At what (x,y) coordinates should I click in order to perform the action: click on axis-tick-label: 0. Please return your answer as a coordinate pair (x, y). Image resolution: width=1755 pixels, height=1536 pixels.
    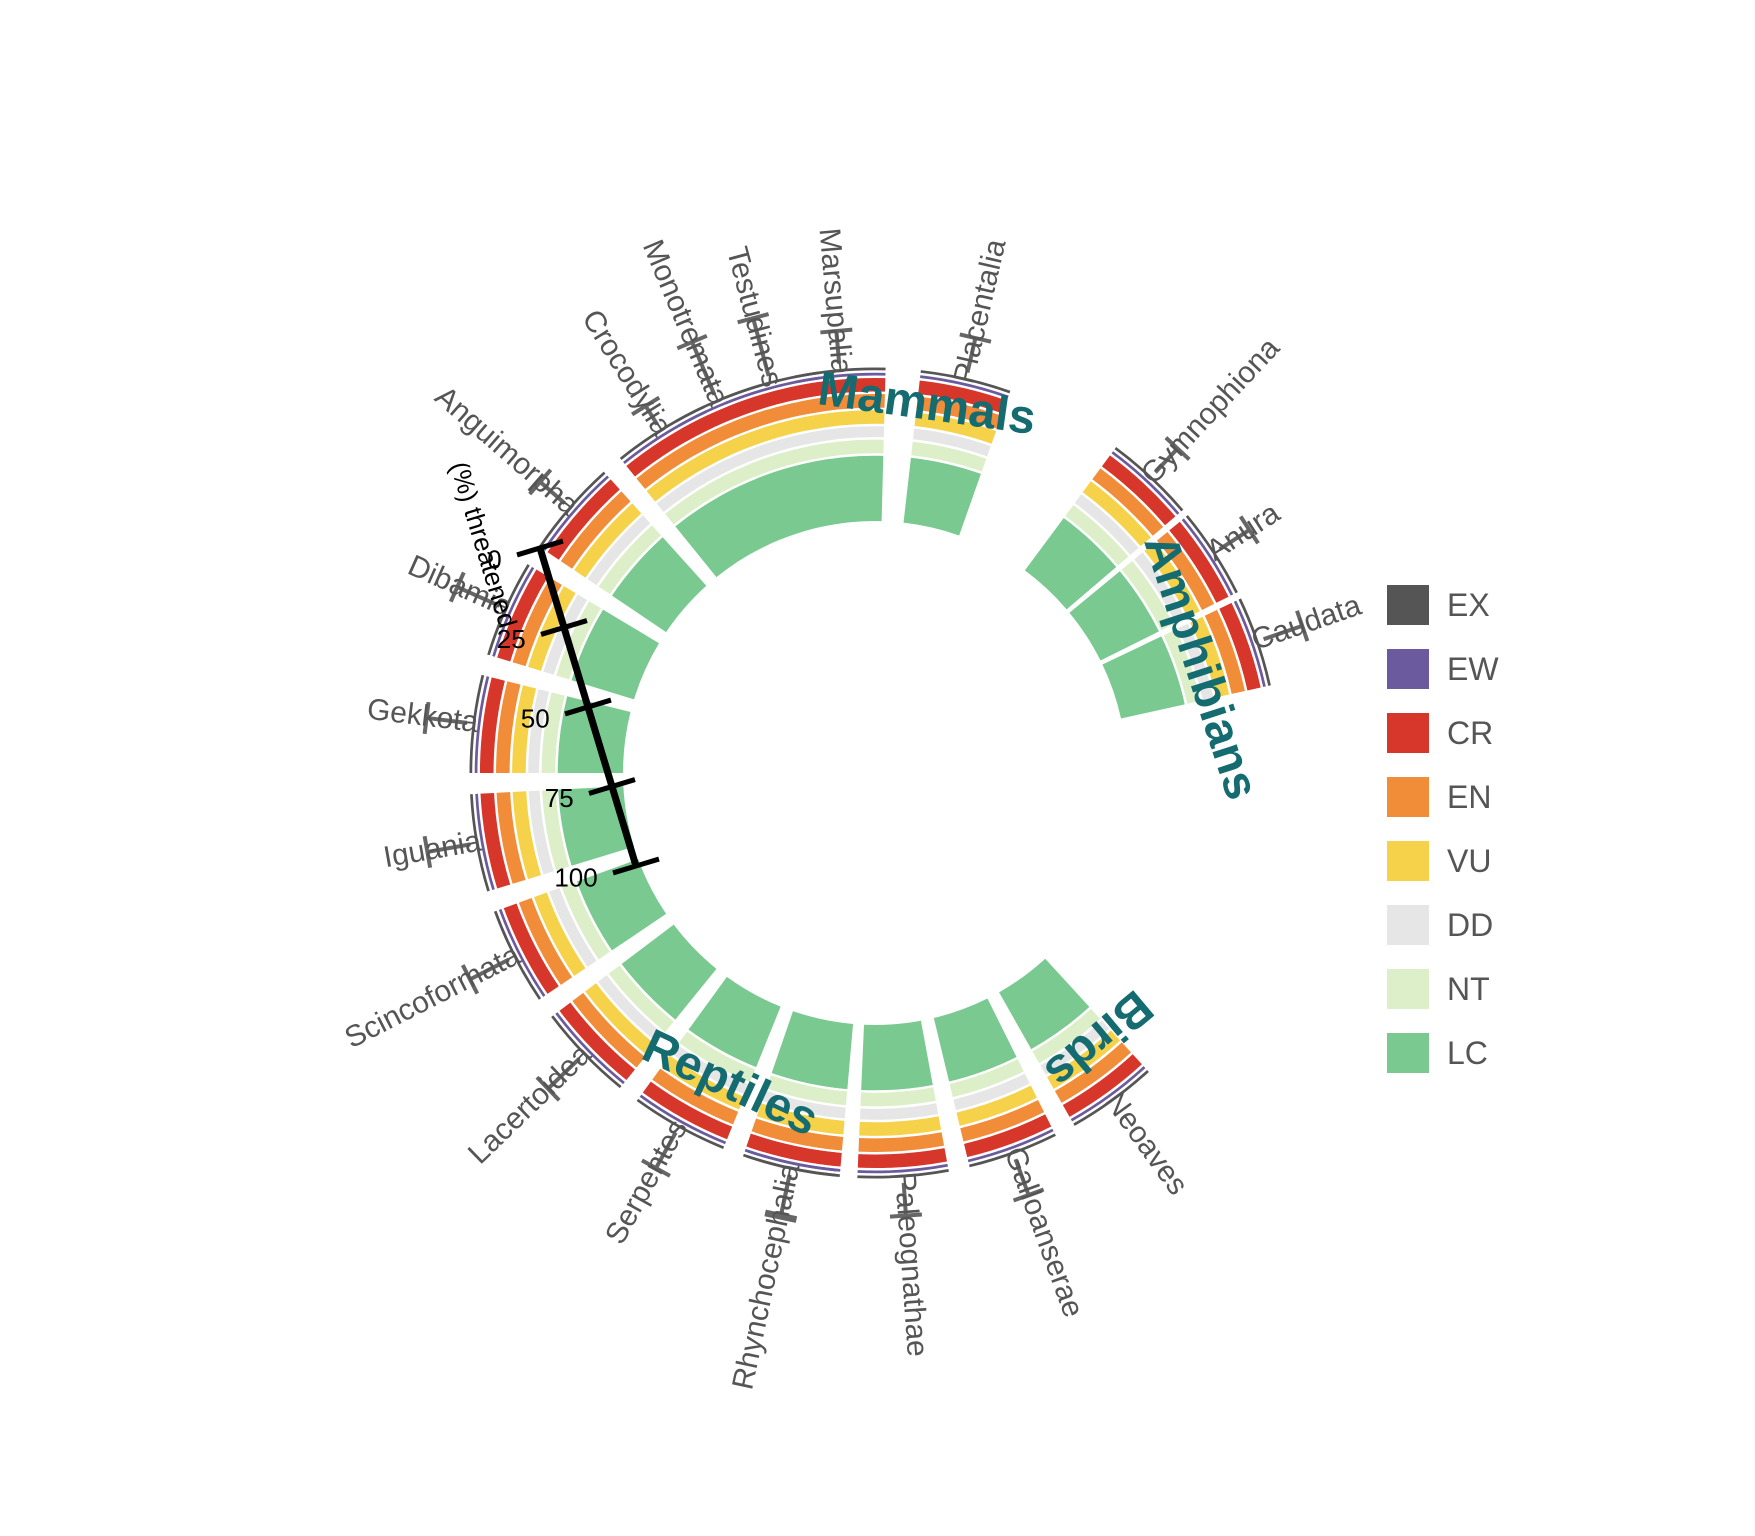
    Looking at the image, I should click on (494, 560).